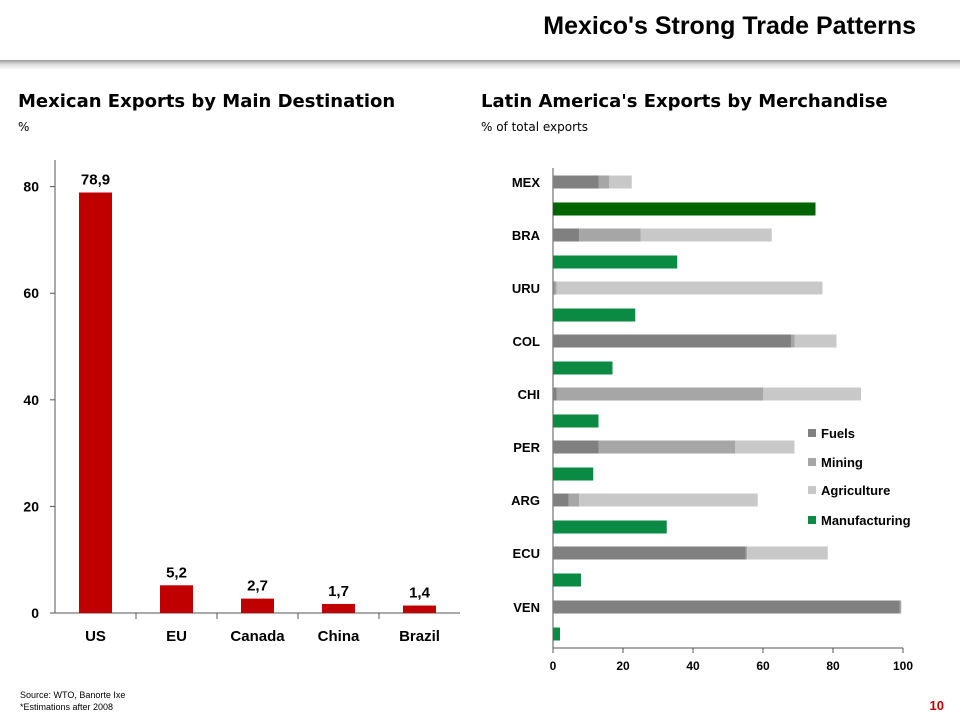 The width and height of the screenshot is (960, 720). What do you see at coordinates (684, 101) in the screenshot?
I see `right-chart-title: Latin America's Exports by Merchandise` at bounding box center [684, 101].